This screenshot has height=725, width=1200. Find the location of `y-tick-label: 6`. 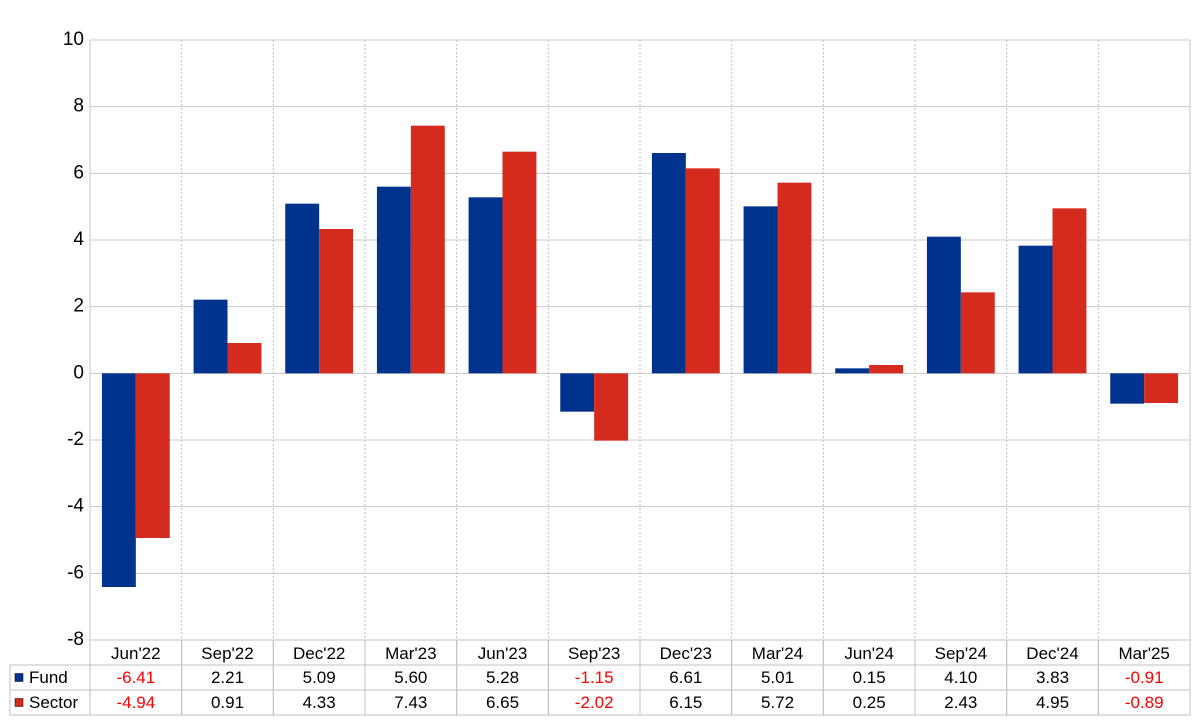

y-tick-label: 6 is located at coordinates (78, 172).